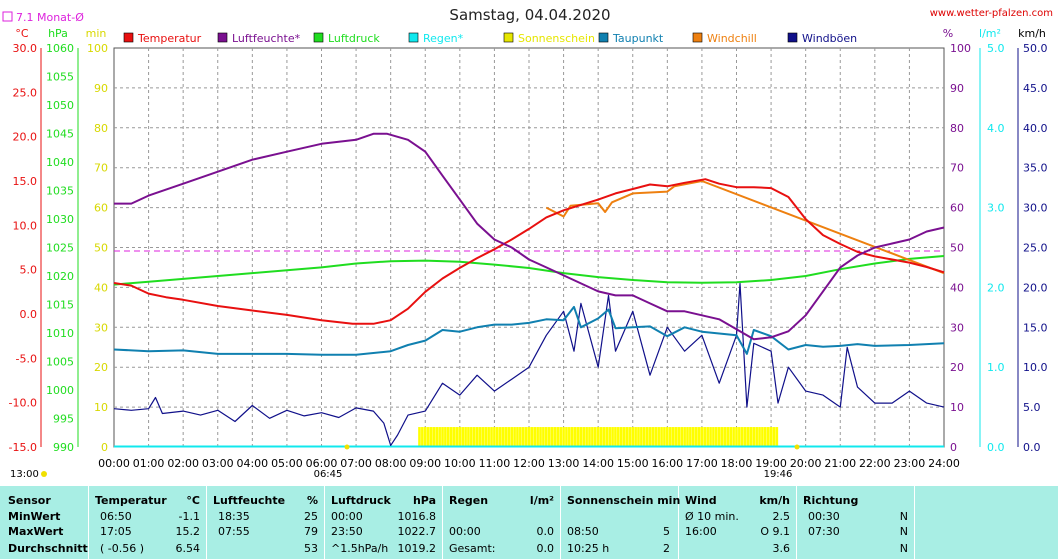  Describe the element at coordinates (824, 516) in the screenshot. I see `stats-dir-time: 00:30` at that location.